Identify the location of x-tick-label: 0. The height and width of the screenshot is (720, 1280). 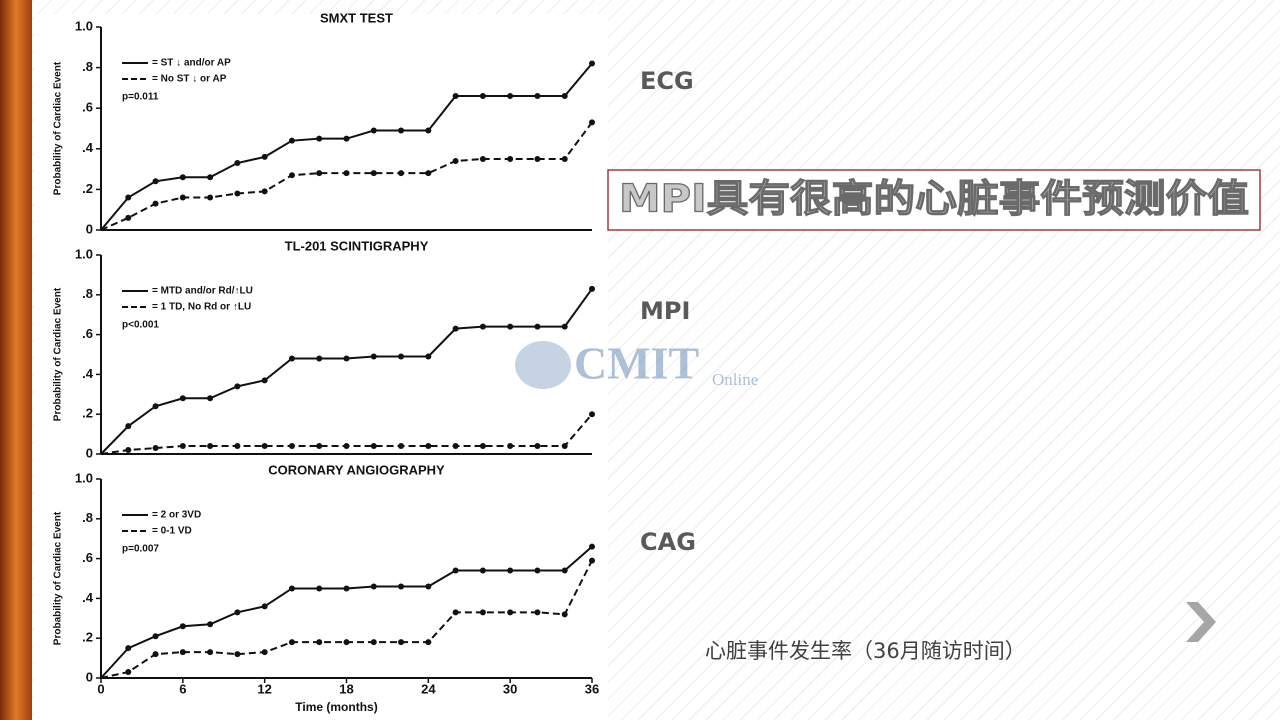
(100, 688).